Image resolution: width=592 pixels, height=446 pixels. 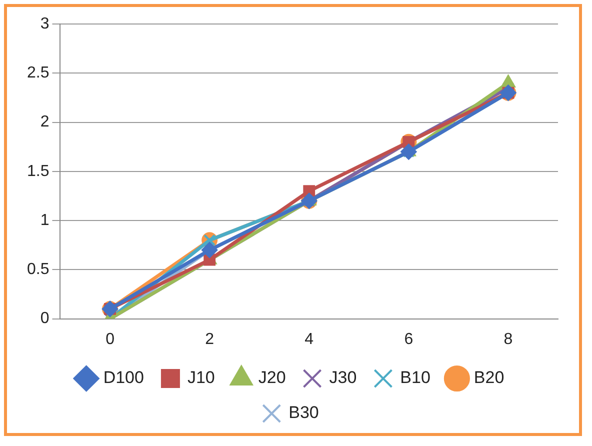 What do you see at coordinates (309, 339) in the screenshot?
I see `x-tick-label: 4` at bounding box center [309, 339].